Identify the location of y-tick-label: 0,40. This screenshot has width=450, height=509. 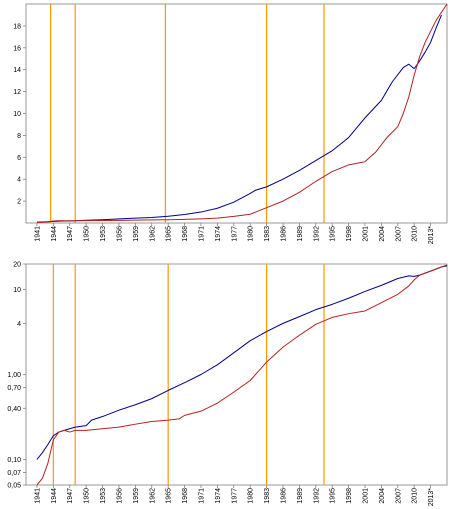
(14, 409).